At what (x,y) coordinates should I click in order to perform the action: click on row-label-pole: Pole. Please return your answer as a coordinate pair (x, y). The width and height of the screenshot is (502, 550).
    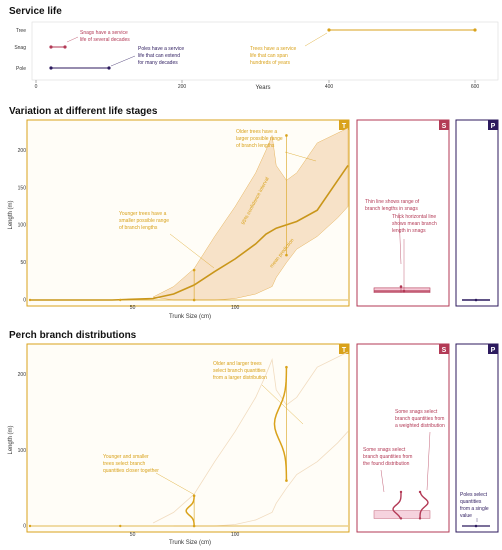
    Looking at the image, I should click on (21, 69).